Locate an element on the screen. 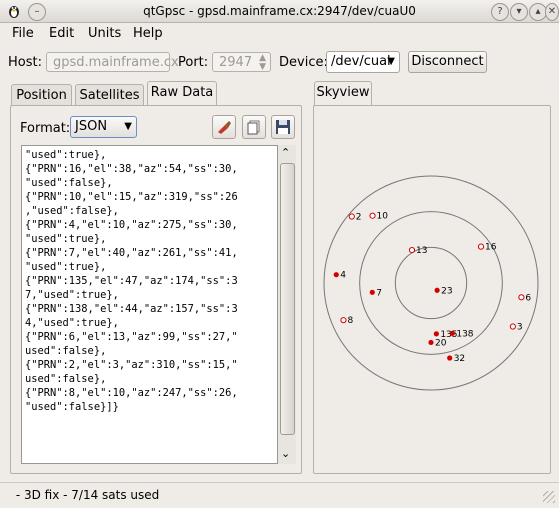 This screenshot has height=508, width=559. app-icon is located at coordinates (14, 11).